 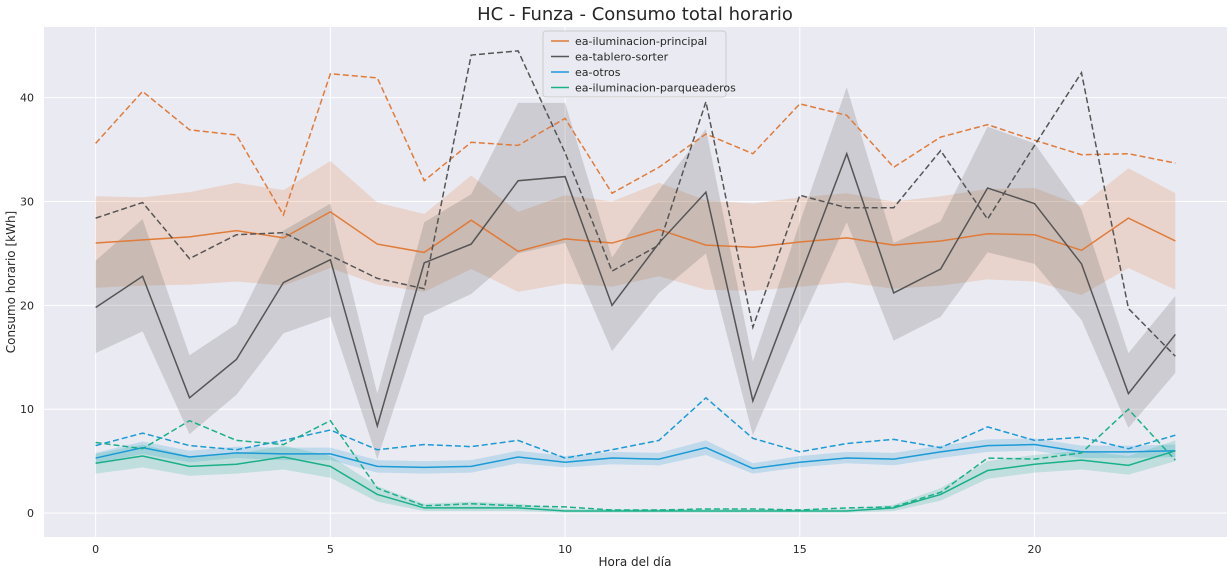 What do you see at coordinates (800, 549) in the screenshot?
I see `x-tick-label: 15` at bounding box center [800, 549].